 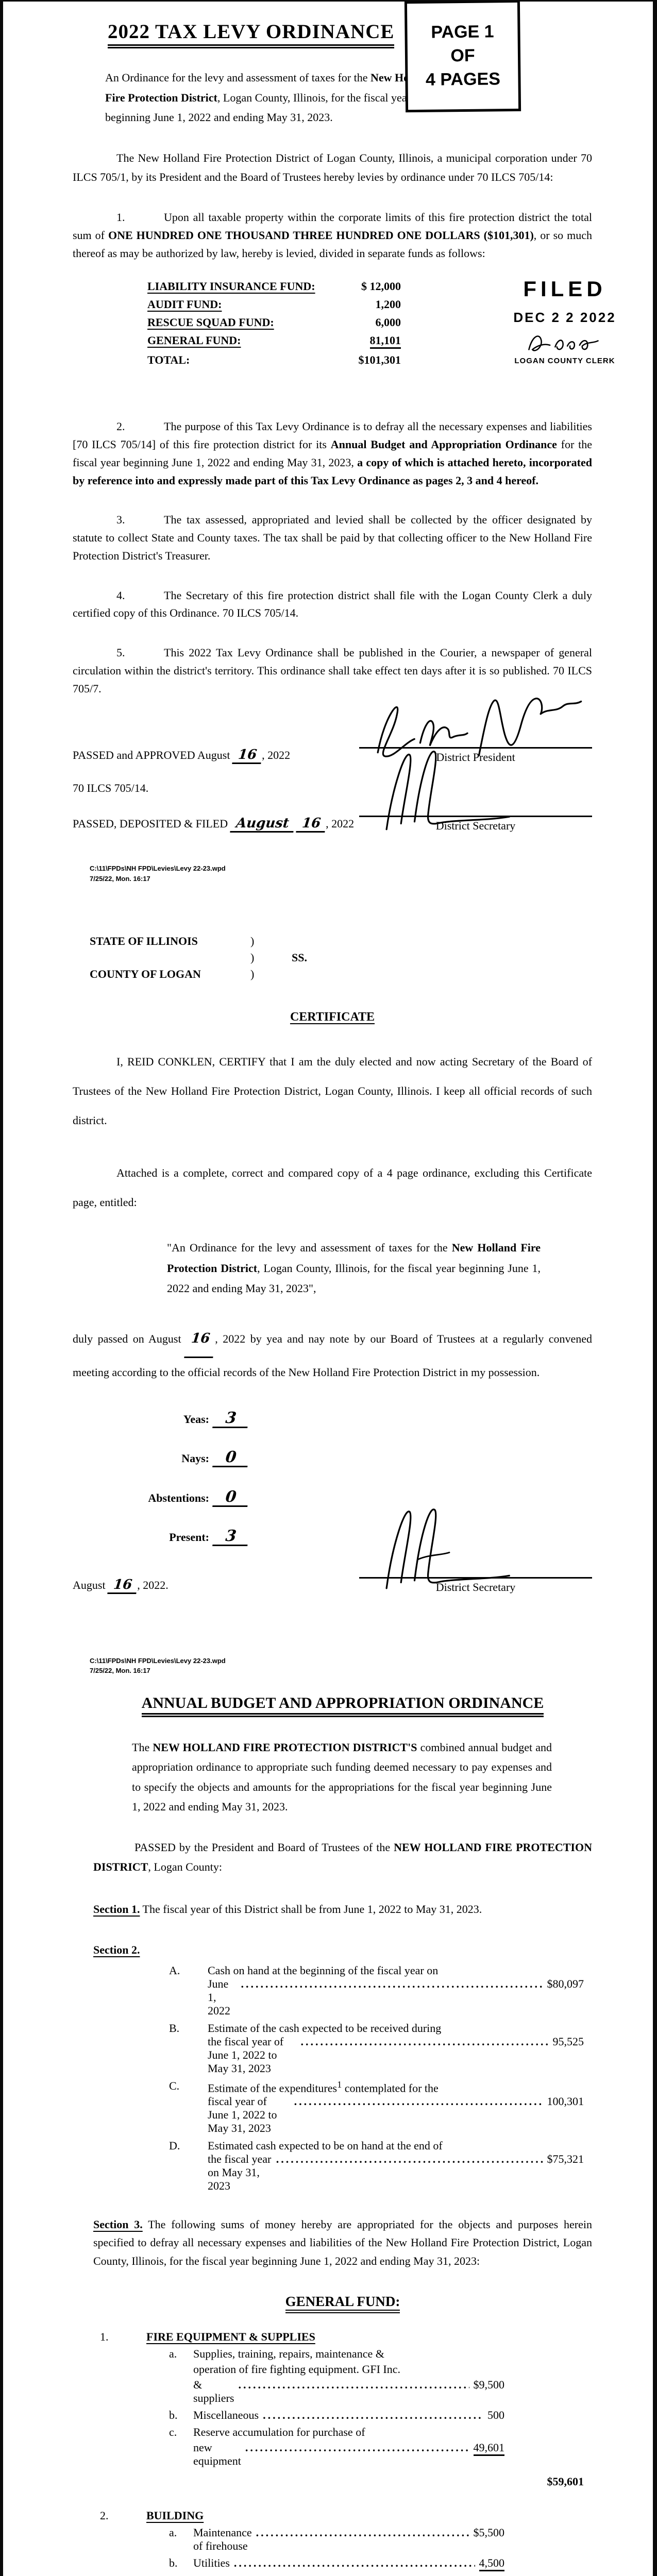 What do you see at coordinates (339, 2084) in the screenshot?
I see `footnote-marker: 1` at bounding box center [339, 2084].